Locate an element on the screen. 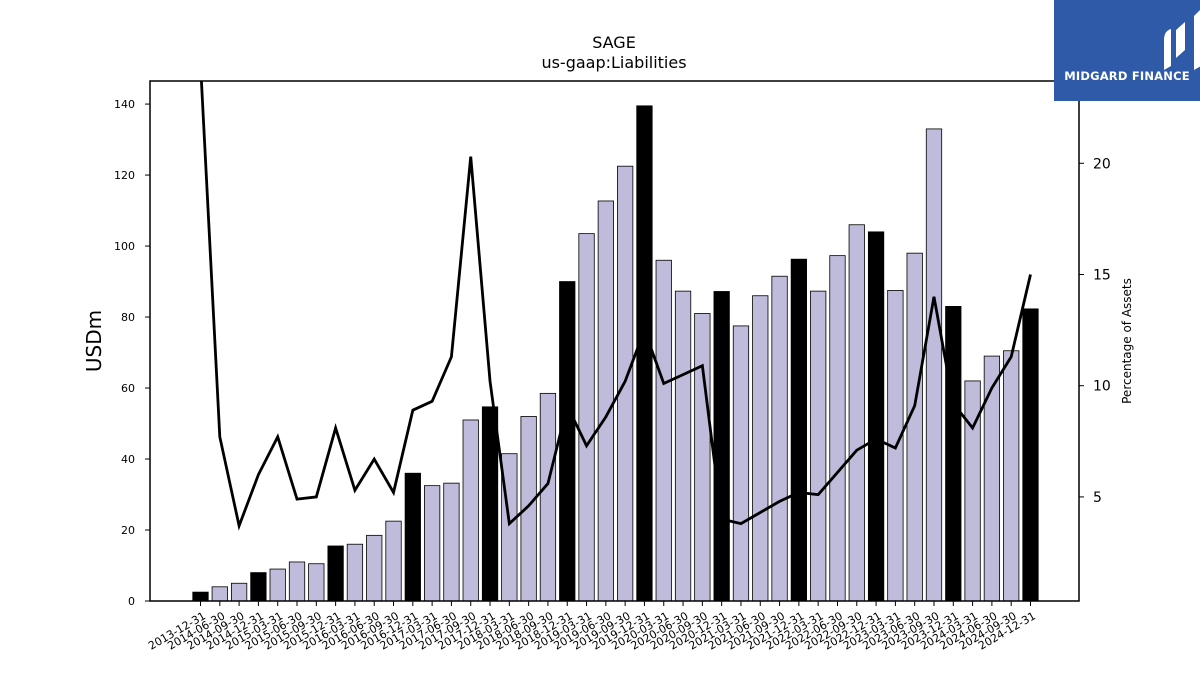  y-tick-label: 120 is located at coordinates (124, 175).